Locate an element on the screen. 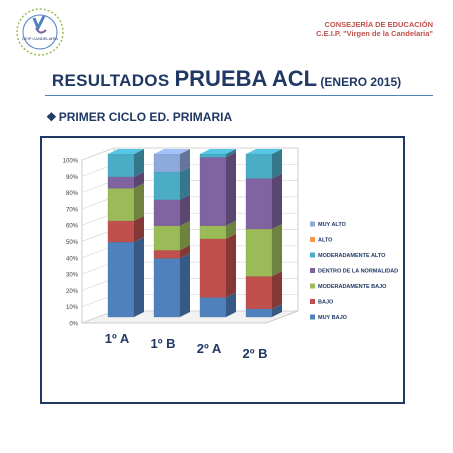  gridline is located at coordinates (189, 154).